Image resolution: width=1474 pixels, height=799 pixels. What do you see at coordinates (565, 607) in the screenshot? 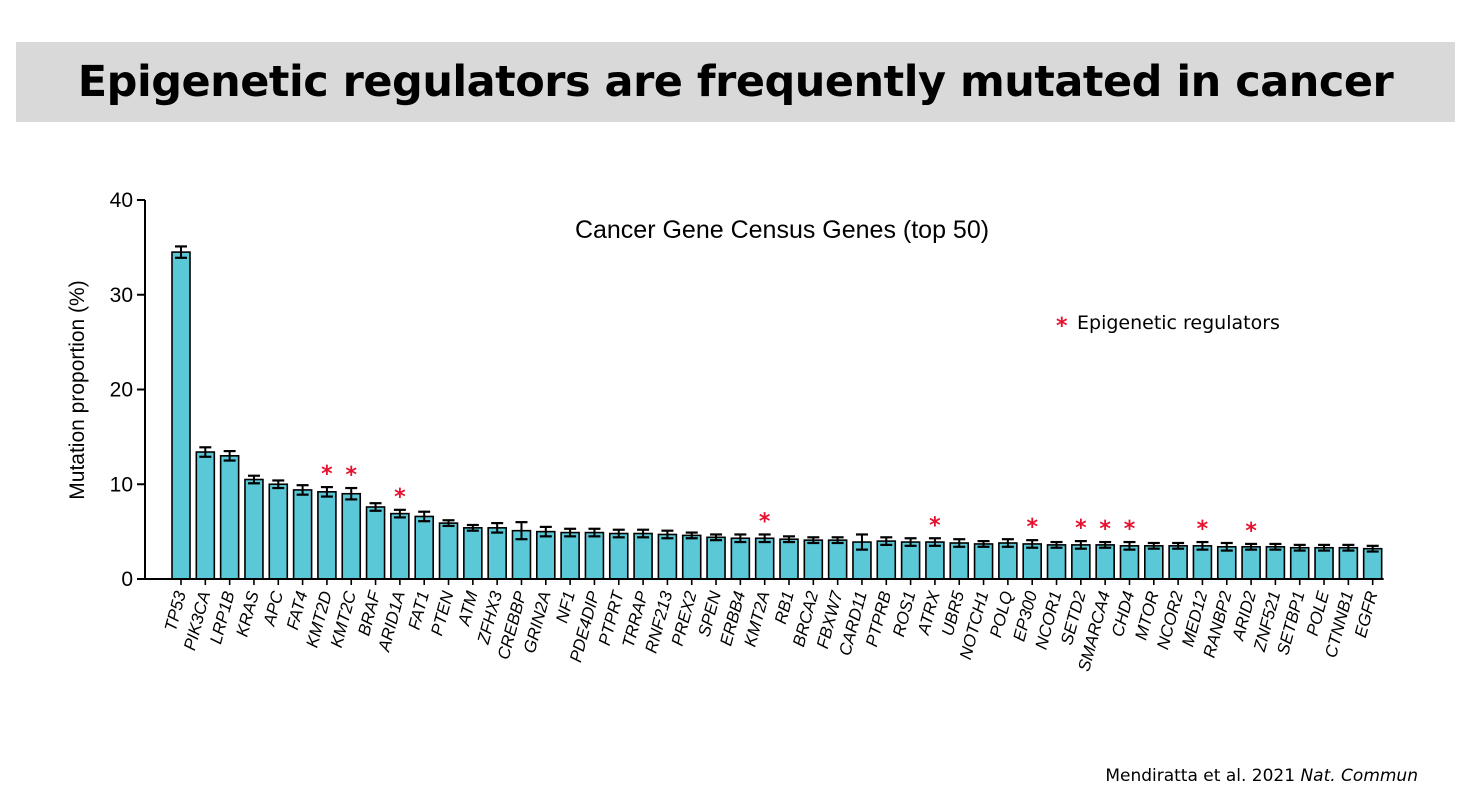
I see `x-tick-label-nf1: NF1` at bounding box center [565, 607].